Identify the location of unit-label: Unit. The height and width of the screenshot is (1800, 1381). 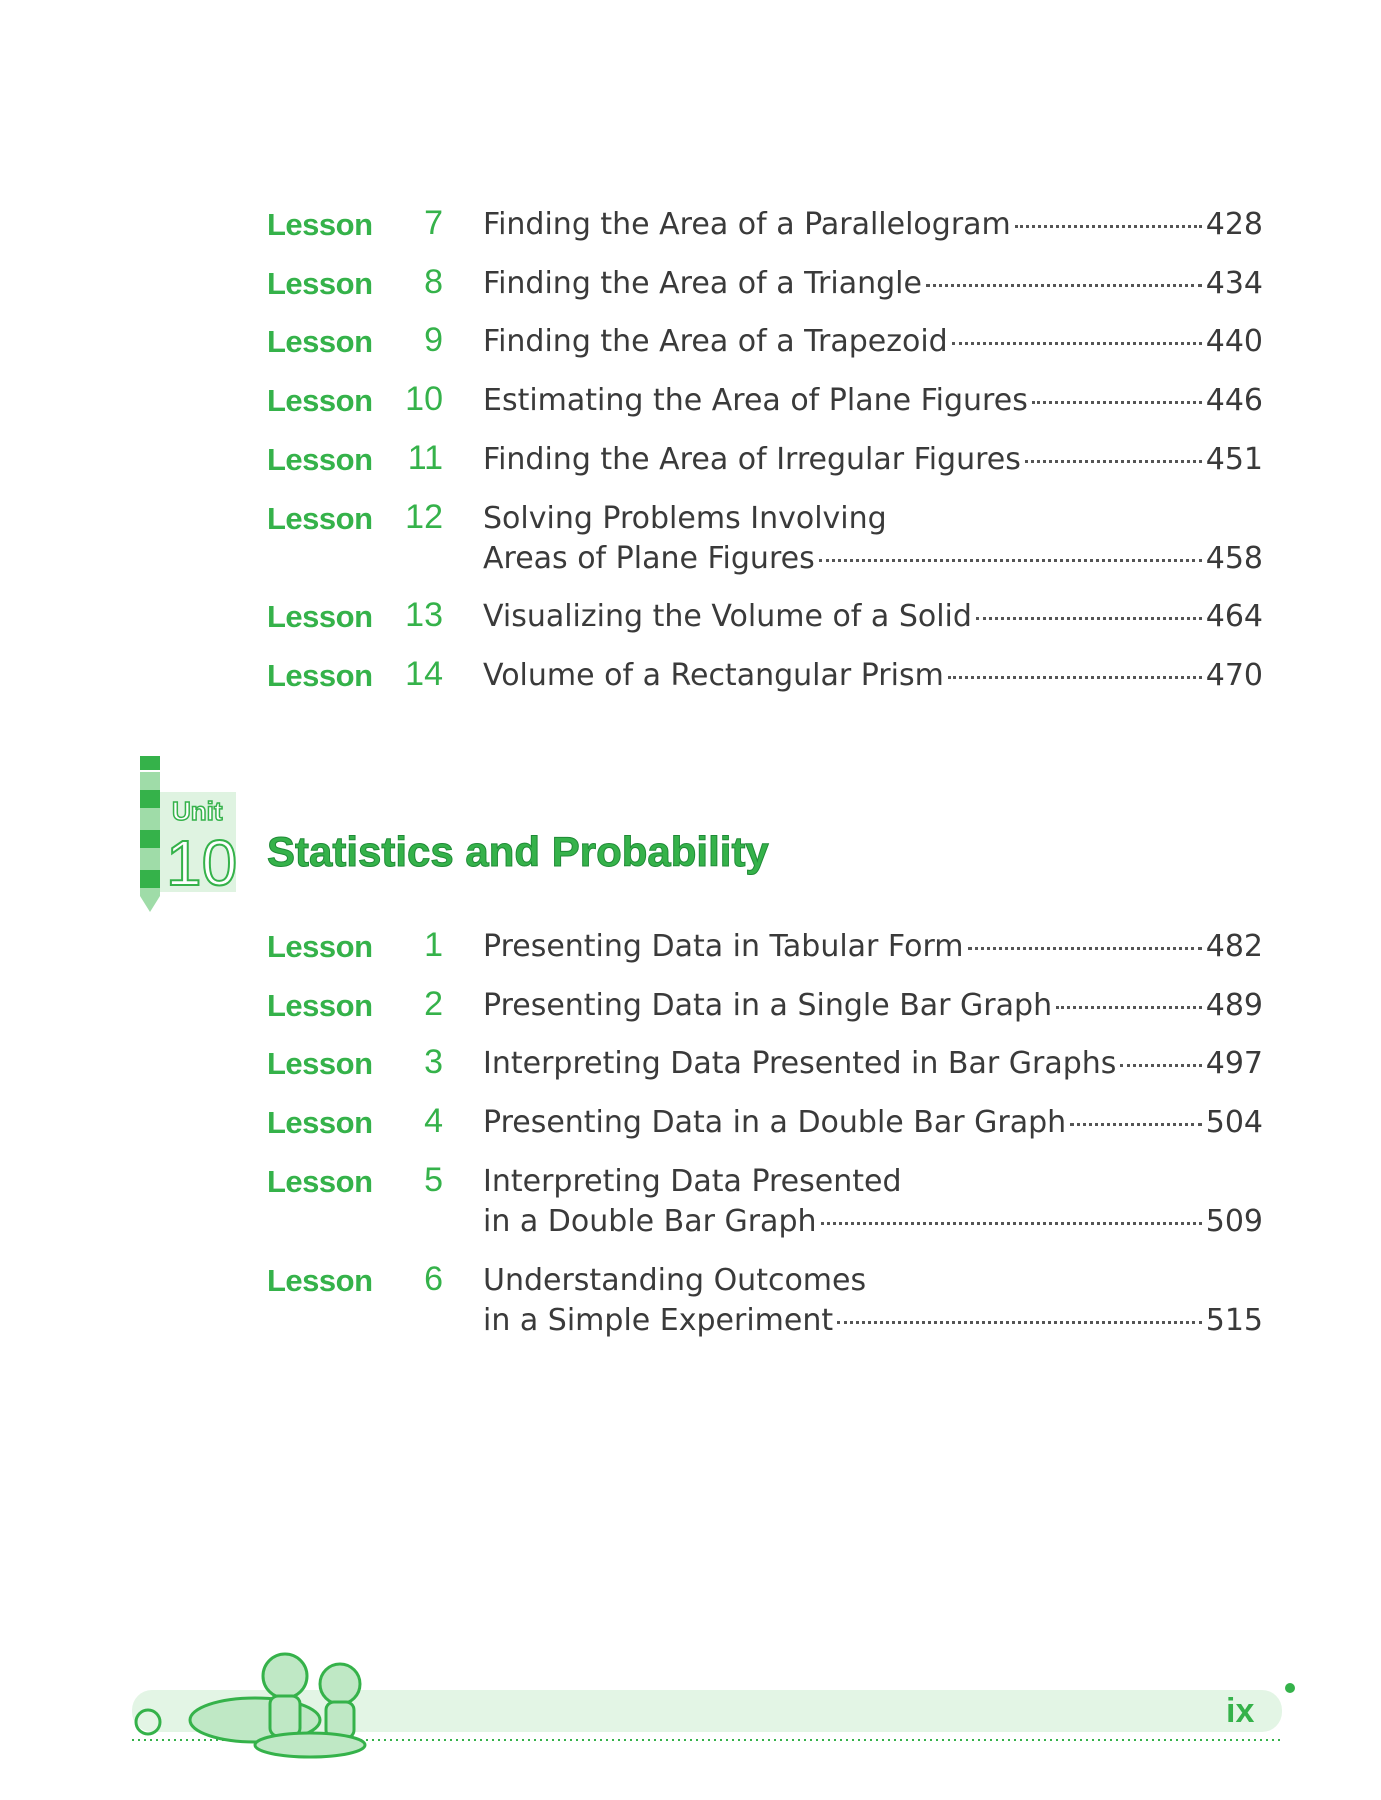
(197, 811).